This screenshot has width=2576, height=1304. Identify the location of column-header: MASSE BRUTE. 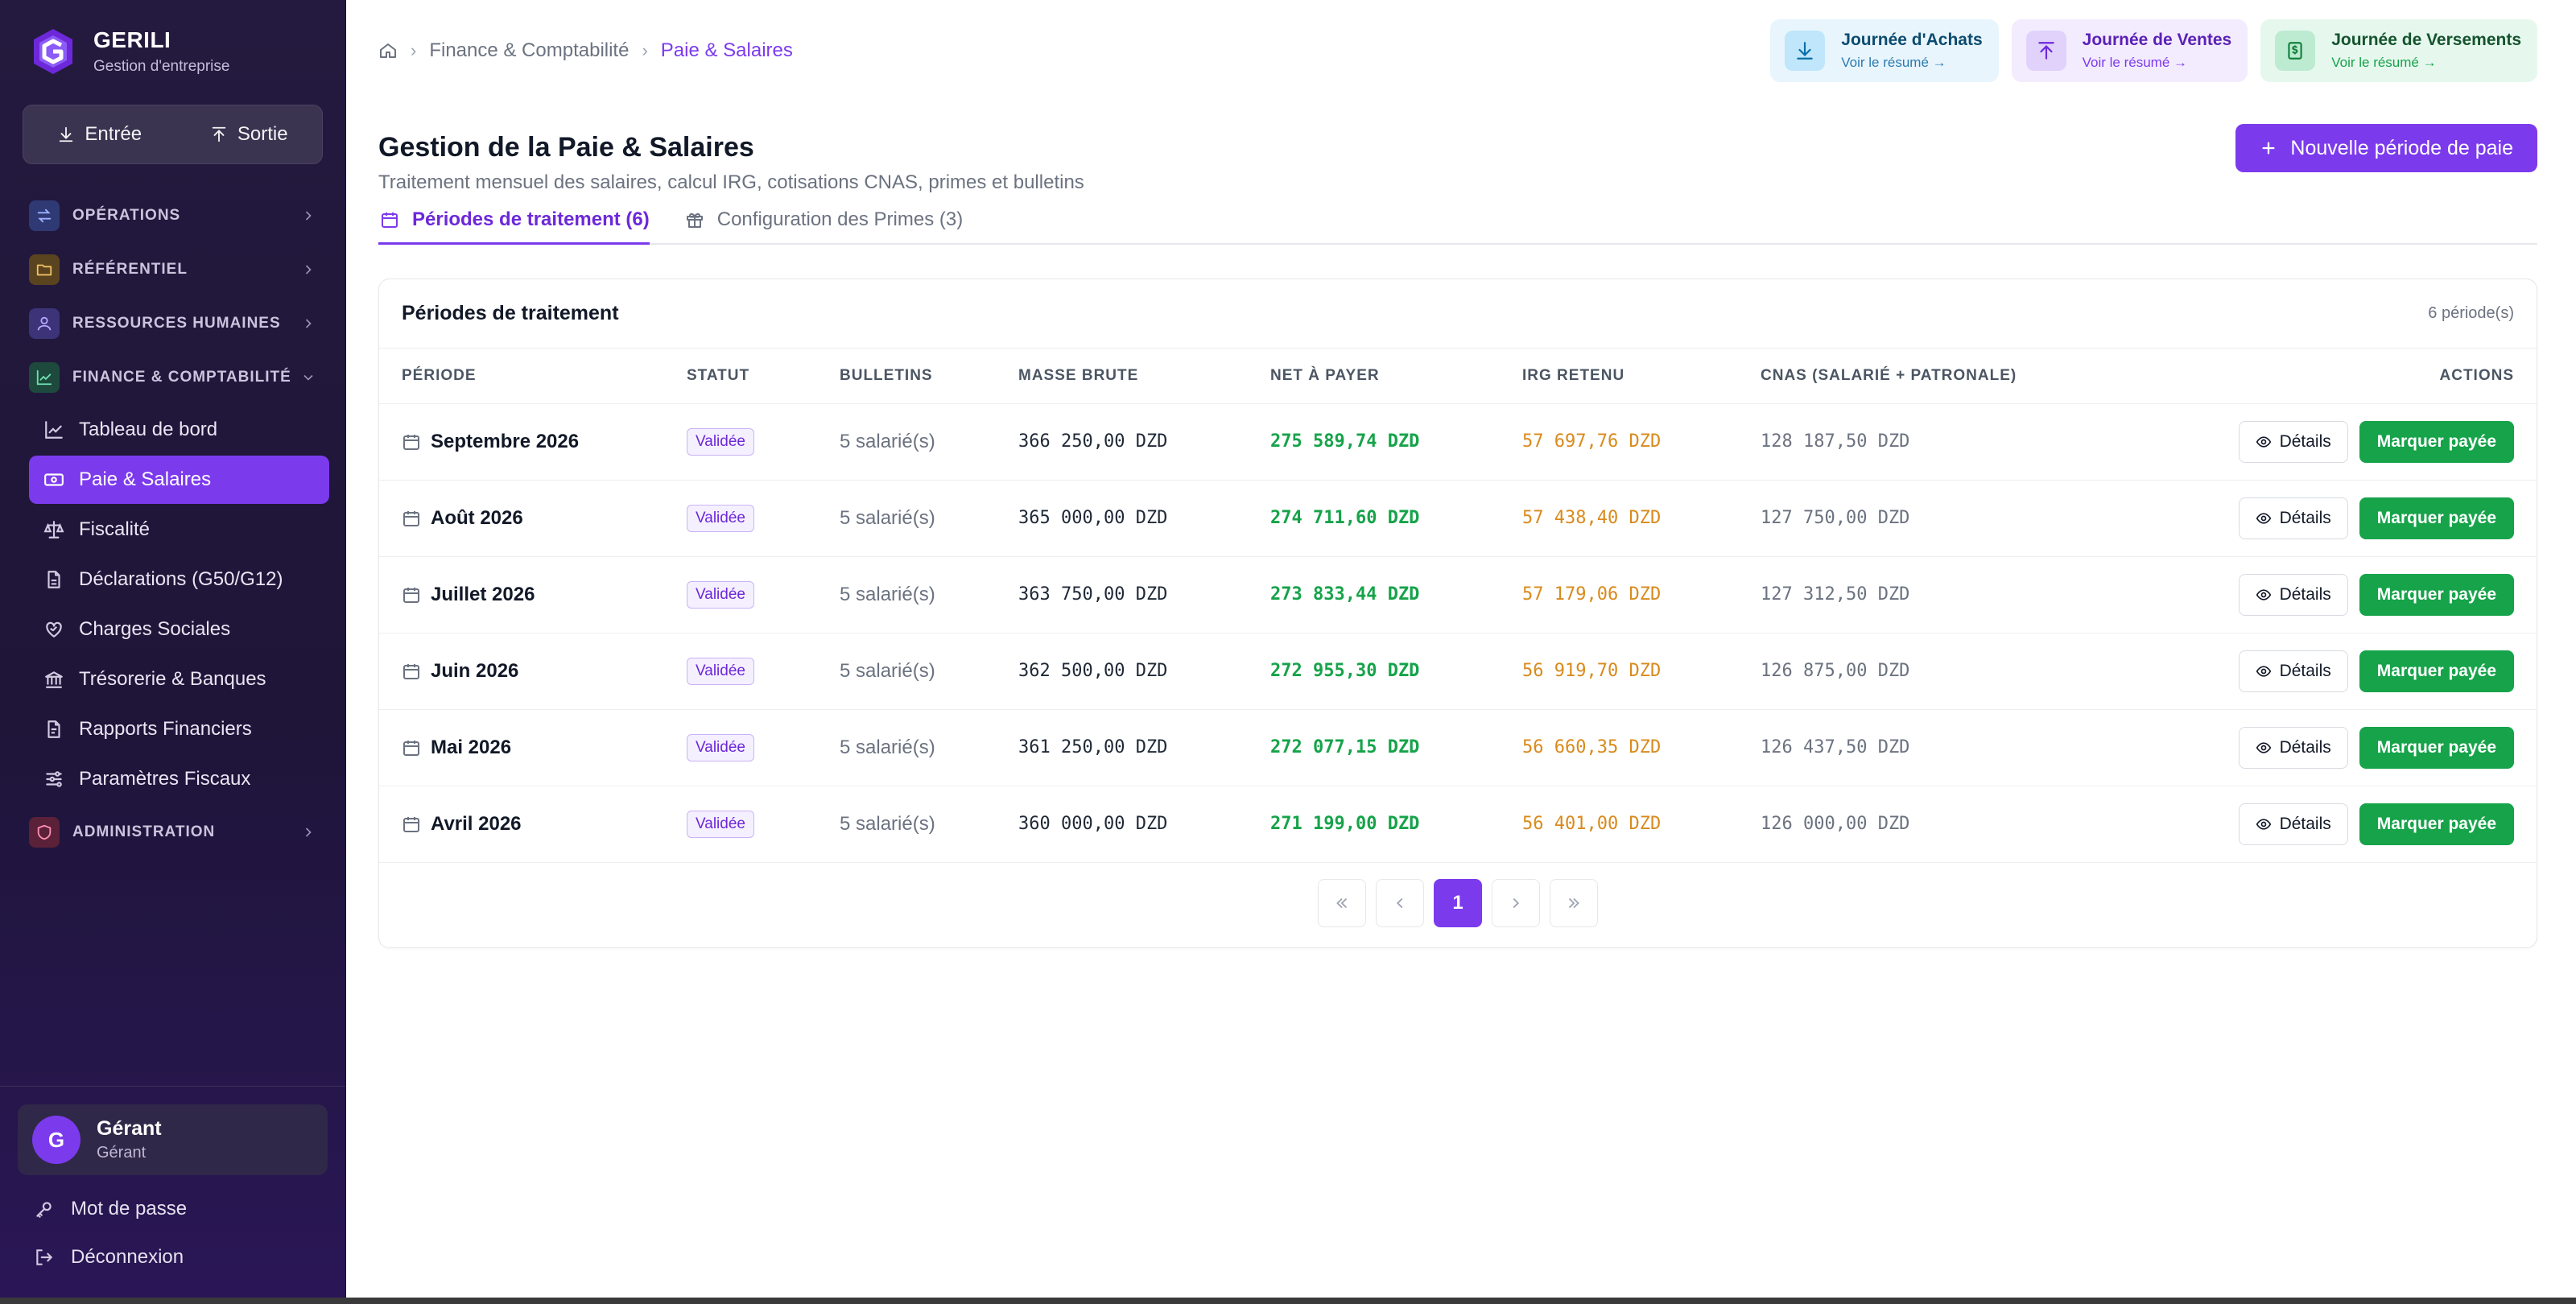
(1078, 375).